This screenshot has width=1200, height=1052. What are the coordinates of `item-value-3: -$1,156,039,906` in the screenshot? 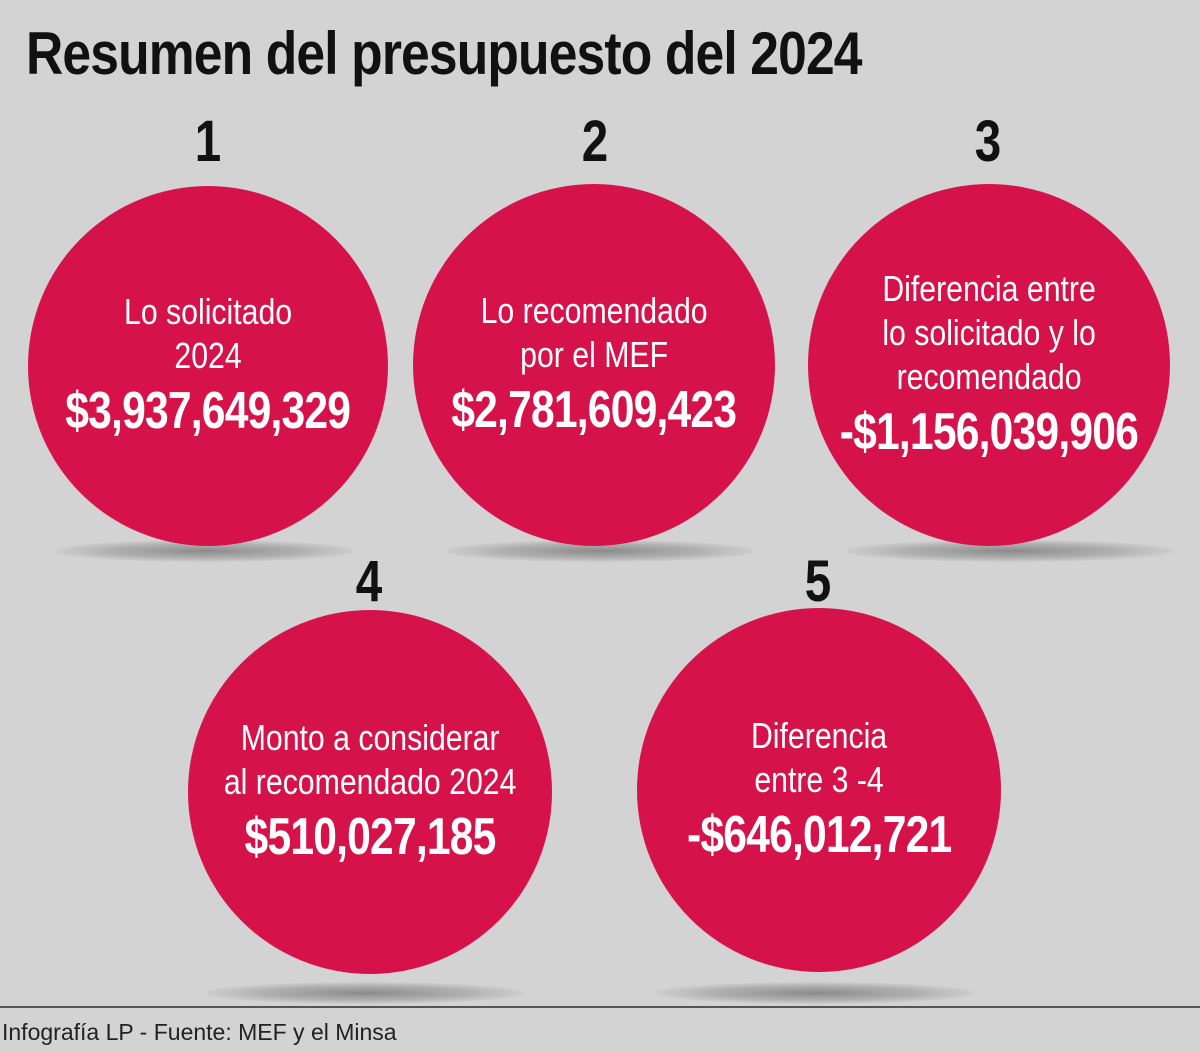 It's located at (989, 432).